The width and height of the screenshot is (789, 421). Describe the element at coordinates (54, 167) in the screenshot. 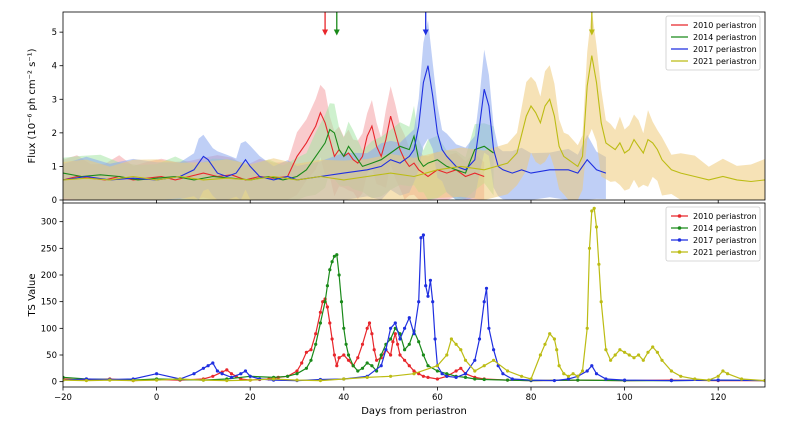

I see `ytick-label-top: 1` at that location.